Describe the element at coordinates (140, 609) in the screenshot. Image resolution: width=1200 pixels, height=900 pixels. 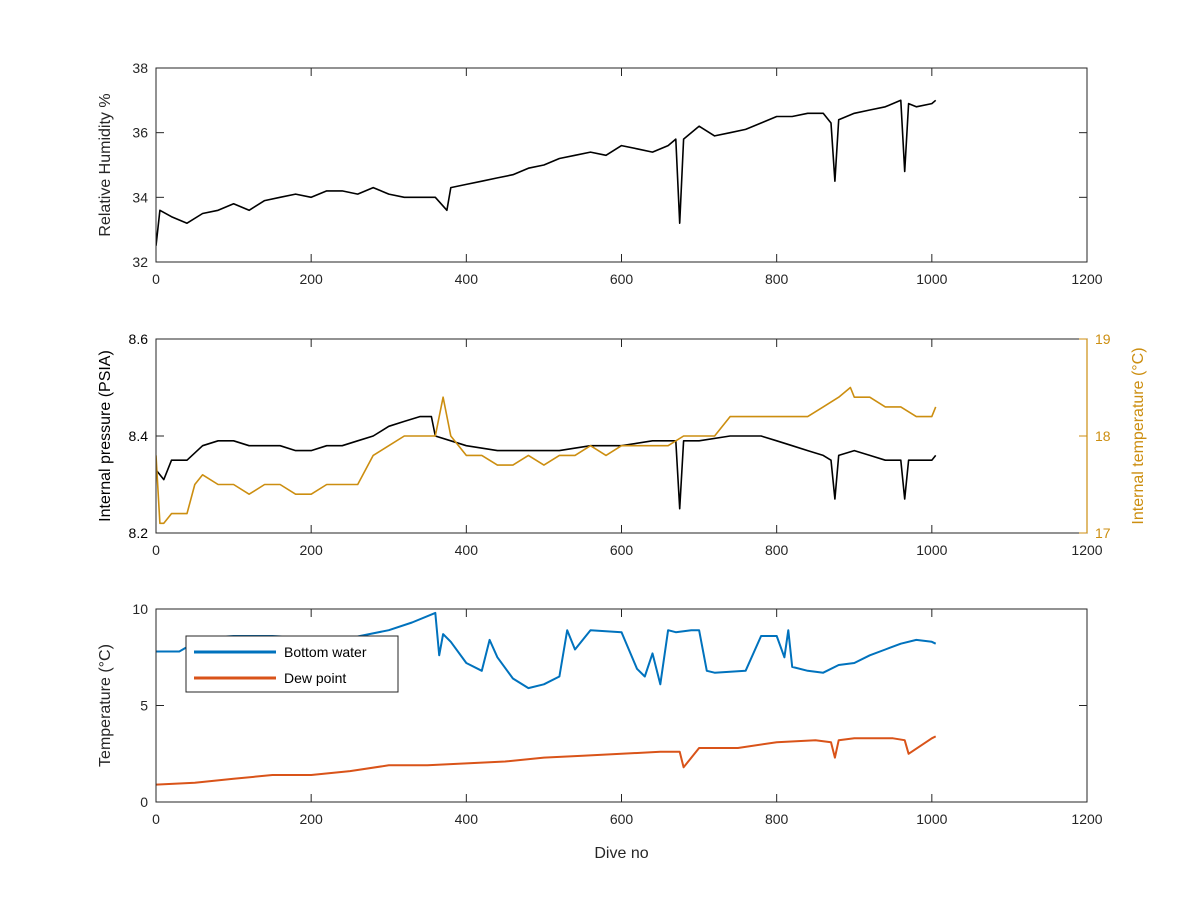
I see `y-tick-label: 10` at that location.